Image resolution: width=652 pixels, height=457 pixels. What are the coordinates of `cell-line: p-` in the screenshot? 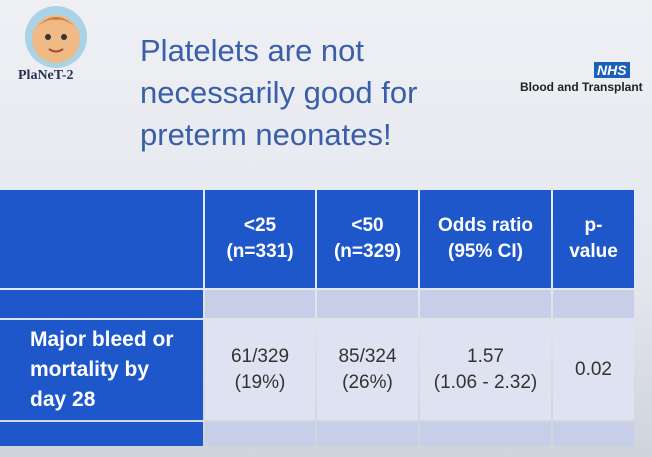 It's located at (593, 225).